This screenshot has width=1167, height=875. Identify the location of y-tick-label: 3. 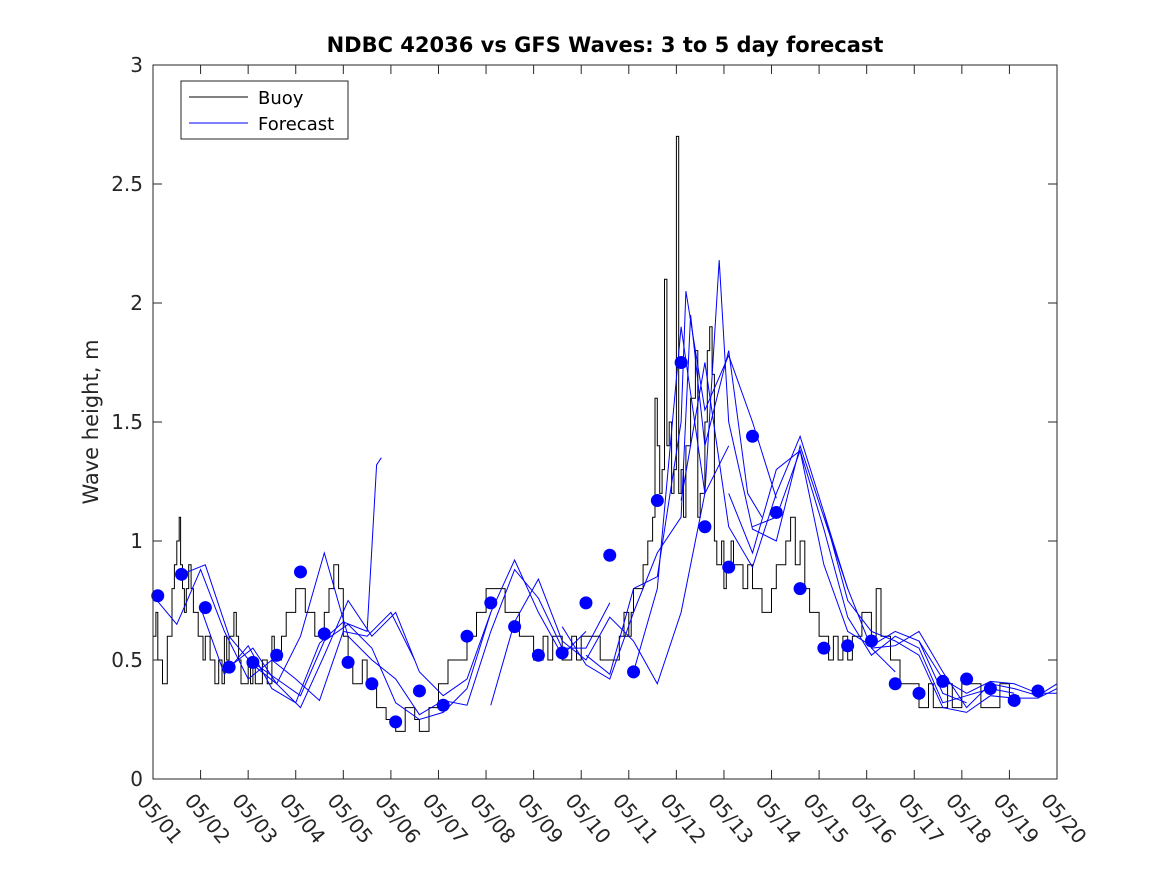
(136, 65).